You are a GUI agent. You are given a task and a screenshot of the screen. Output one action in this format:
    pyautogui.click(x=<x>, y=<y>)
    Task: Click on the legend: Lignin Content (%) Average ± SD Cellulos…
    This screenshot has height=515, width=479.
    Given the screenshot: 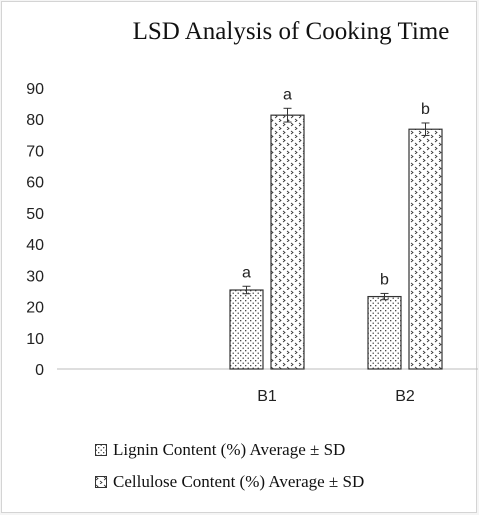 What is the action you would take?
    pyautogui.click(x=285, y=467)
    